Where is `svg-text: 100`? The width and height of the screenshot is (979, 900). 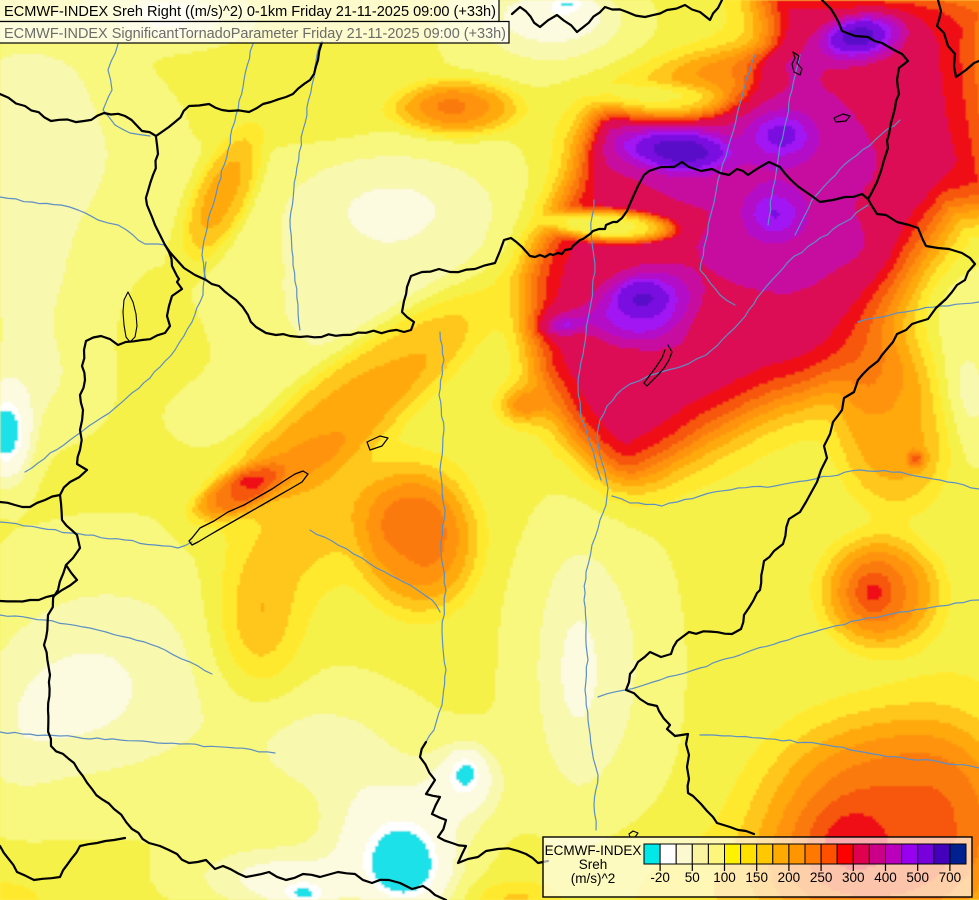 svg-text: 100 is located at coordinates (724, 877).